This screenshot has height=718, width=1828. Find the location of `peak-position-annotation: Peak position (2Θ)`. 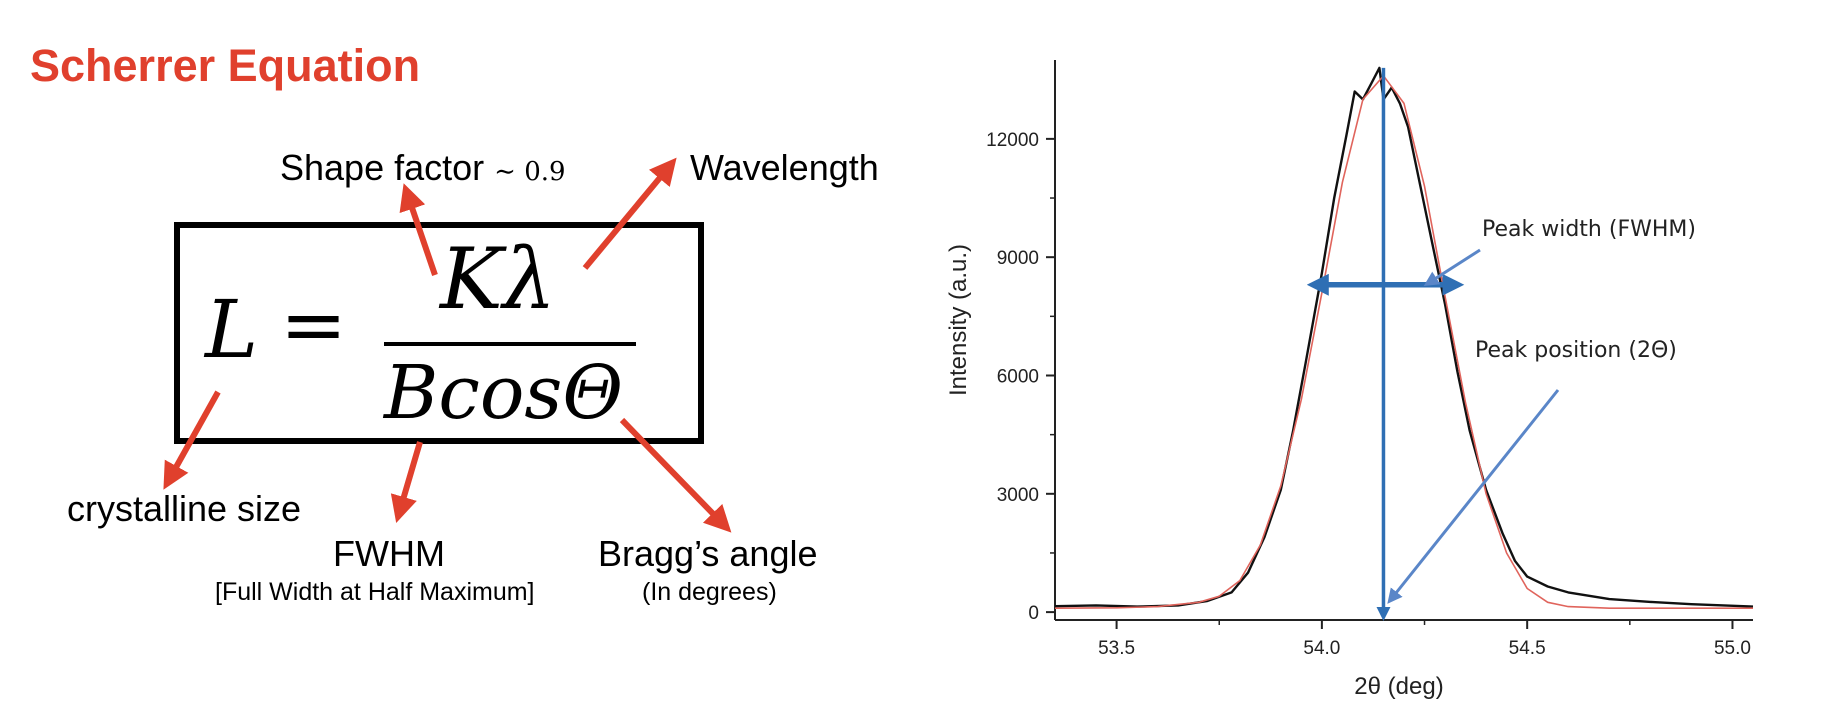

peak-position-annotation: Peak position (2Θ) is located at coordinates (1576, 350).